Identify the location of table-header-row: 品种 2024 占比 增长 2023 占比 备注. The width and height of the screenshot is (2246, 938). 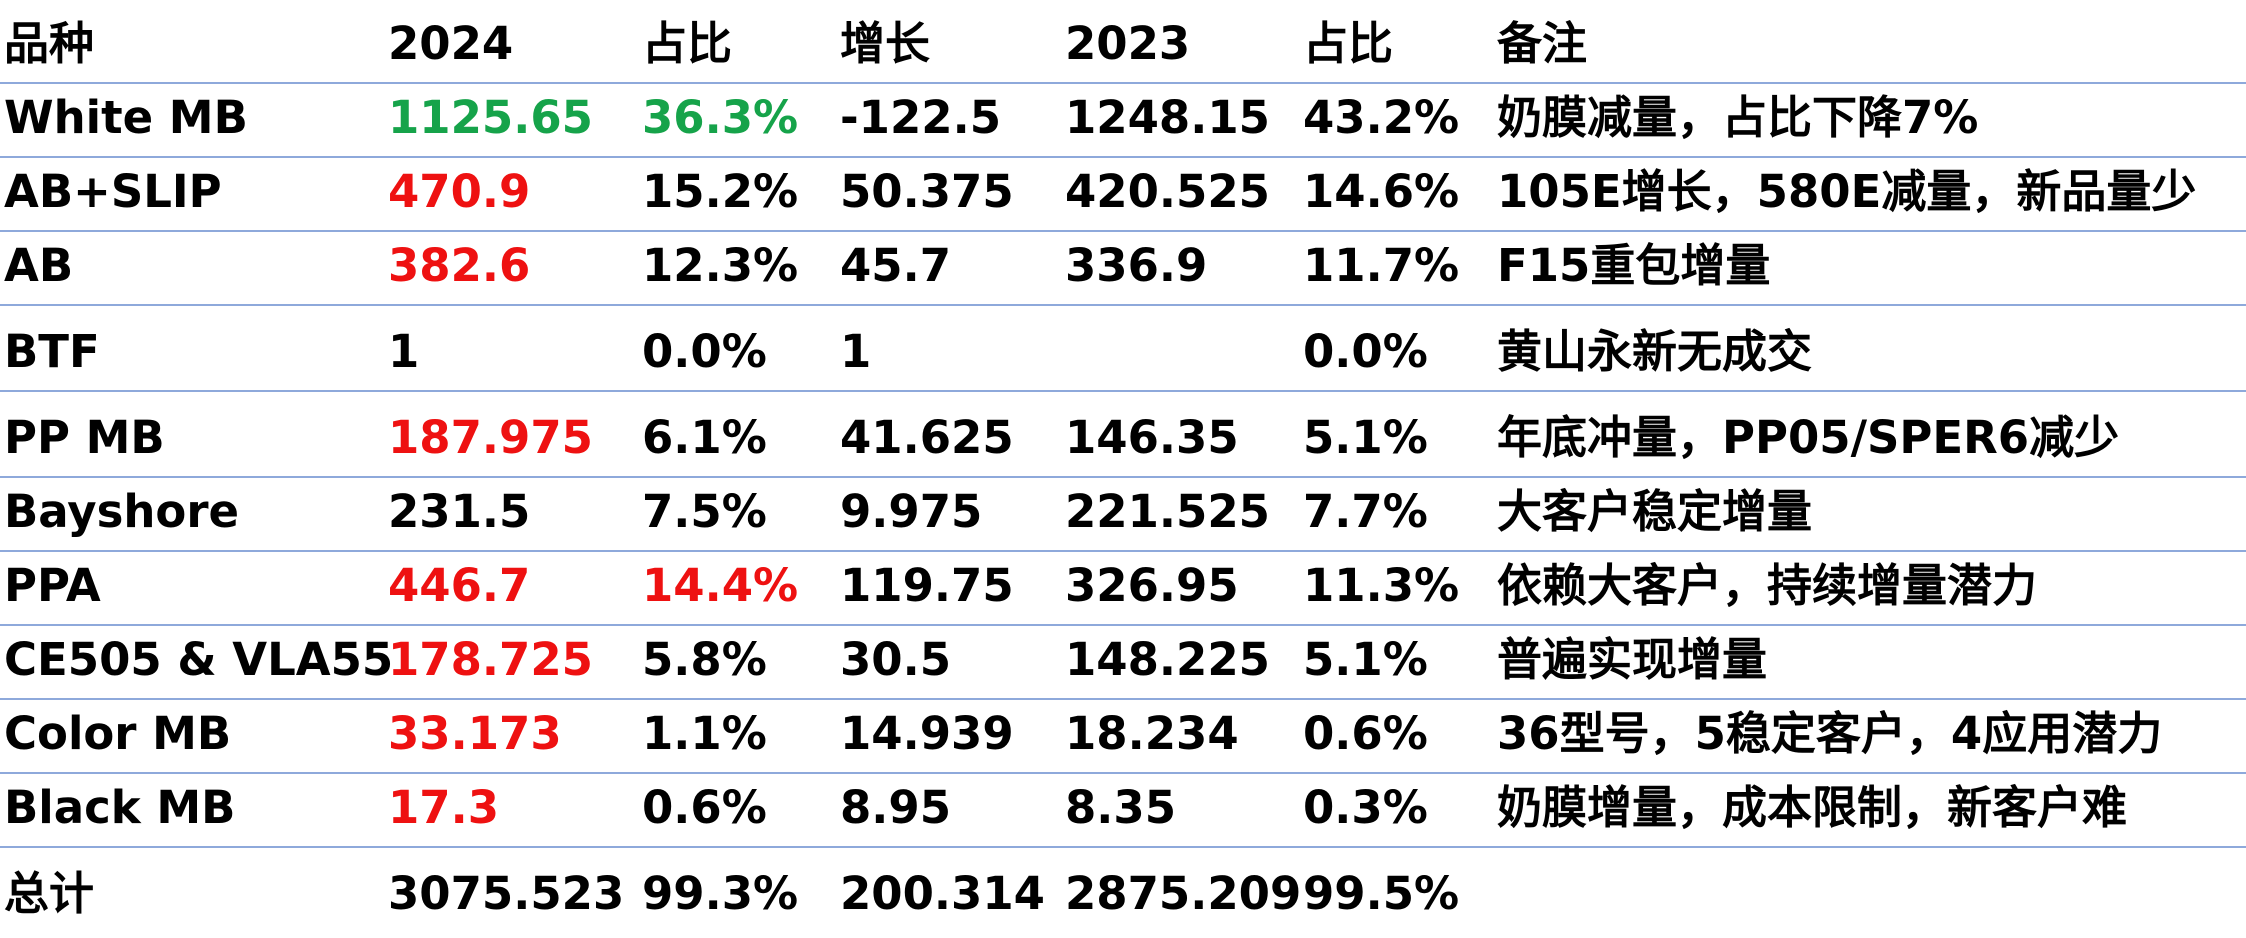
(1123, 42).